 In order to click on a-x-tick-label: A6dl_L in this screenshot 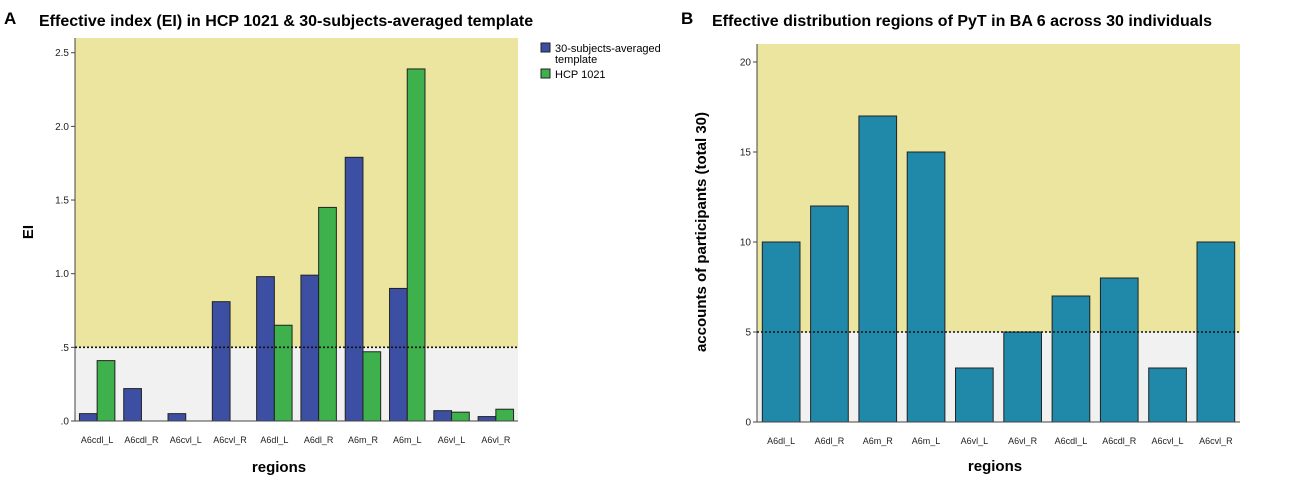, I will do `click(274, 440)`.